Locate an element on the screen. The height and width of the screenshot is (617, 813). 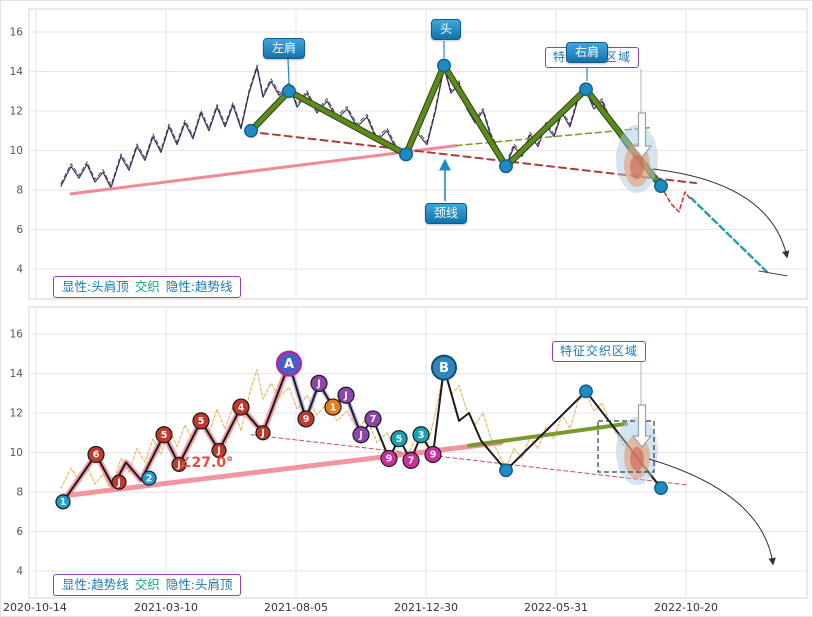
series-trend-pink is located at coordinates (263, 170).